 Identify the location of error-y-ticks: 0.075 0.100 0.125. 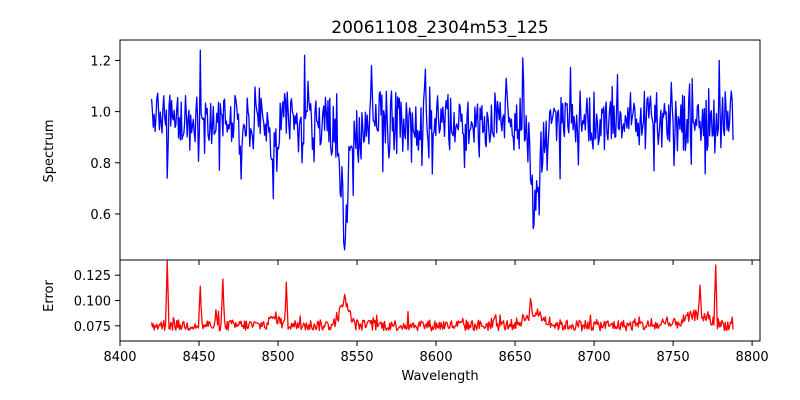
(97, 302).